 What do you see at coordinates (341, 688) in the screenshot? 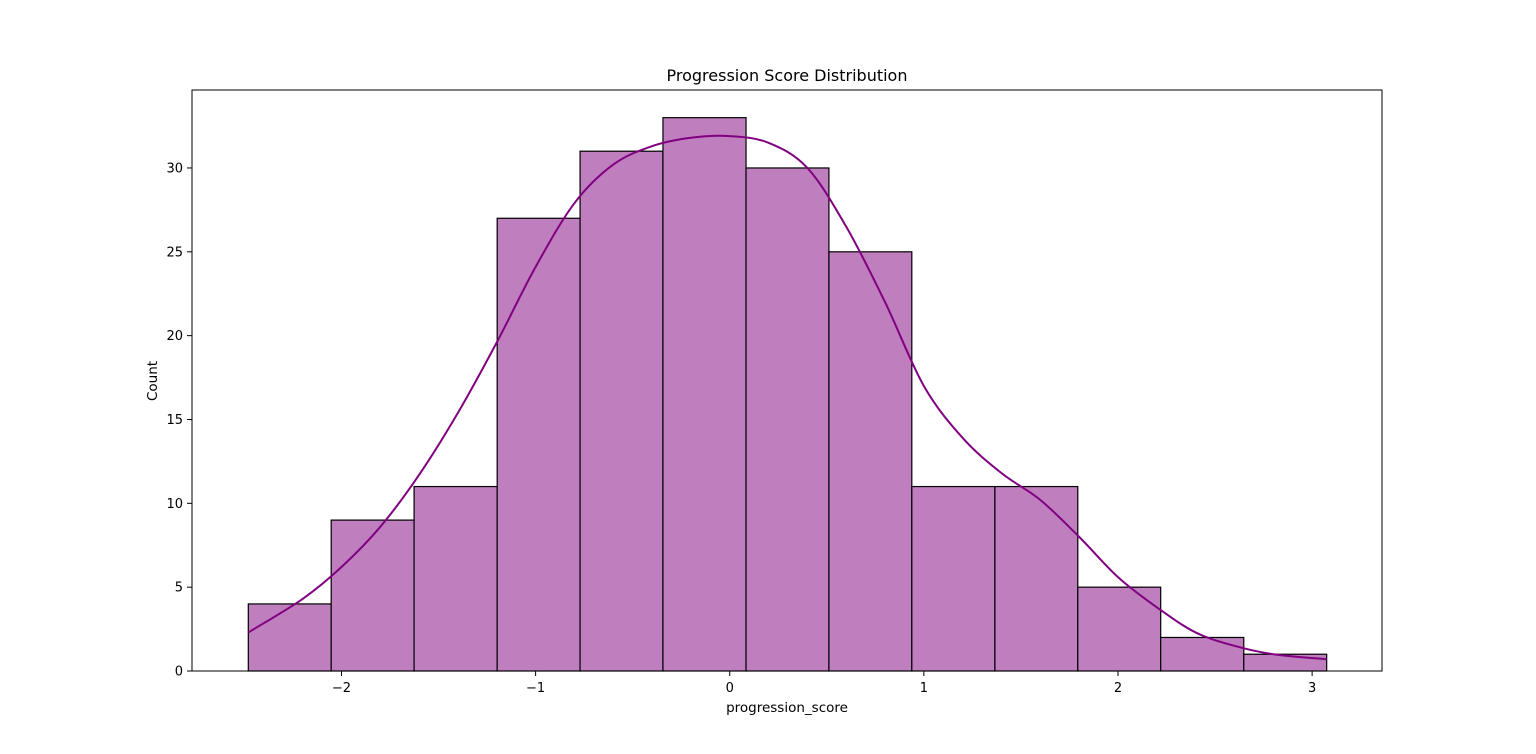
I see `x-tick-label-0: −2` at bounding box center [341, 688].